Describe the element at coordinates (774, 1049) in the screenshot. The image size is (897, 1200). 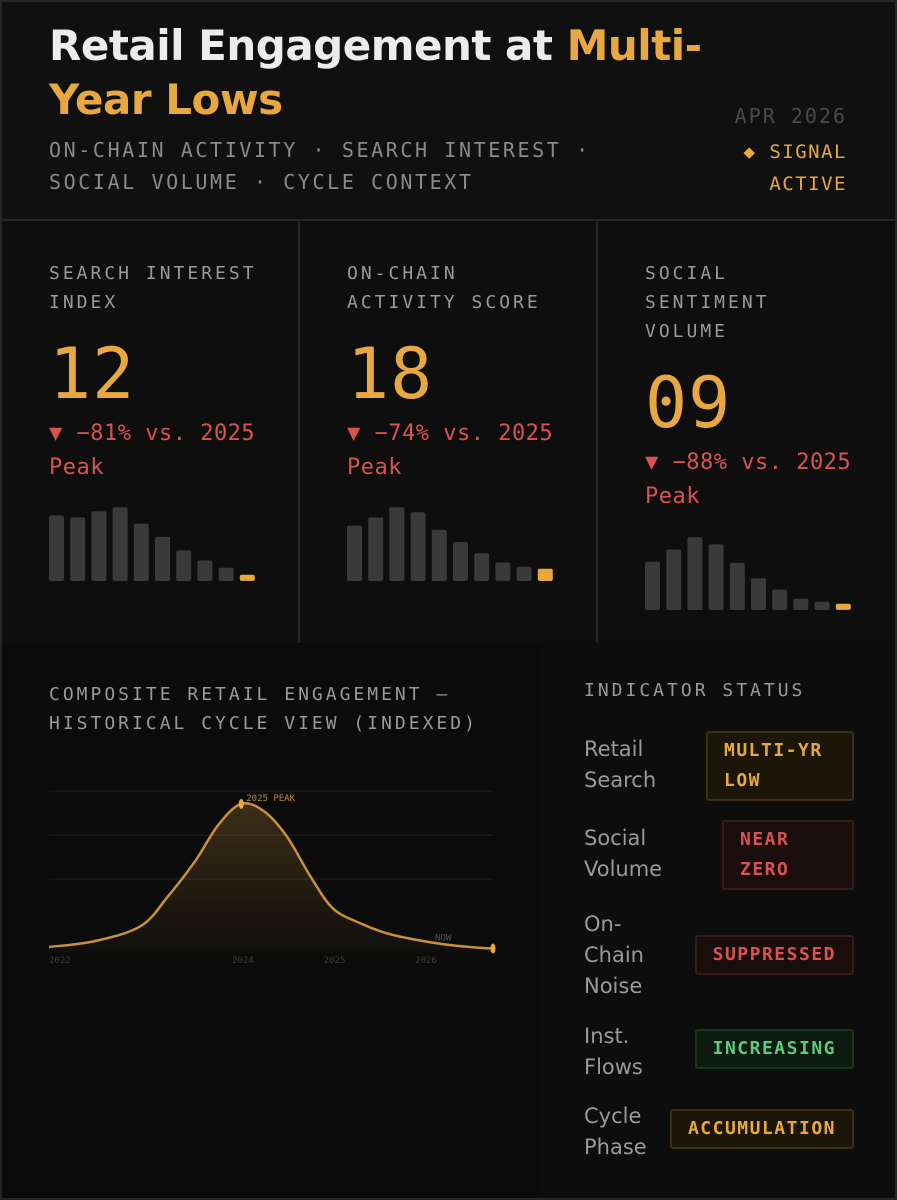
I see `status-badge: INCREASING` at that location.